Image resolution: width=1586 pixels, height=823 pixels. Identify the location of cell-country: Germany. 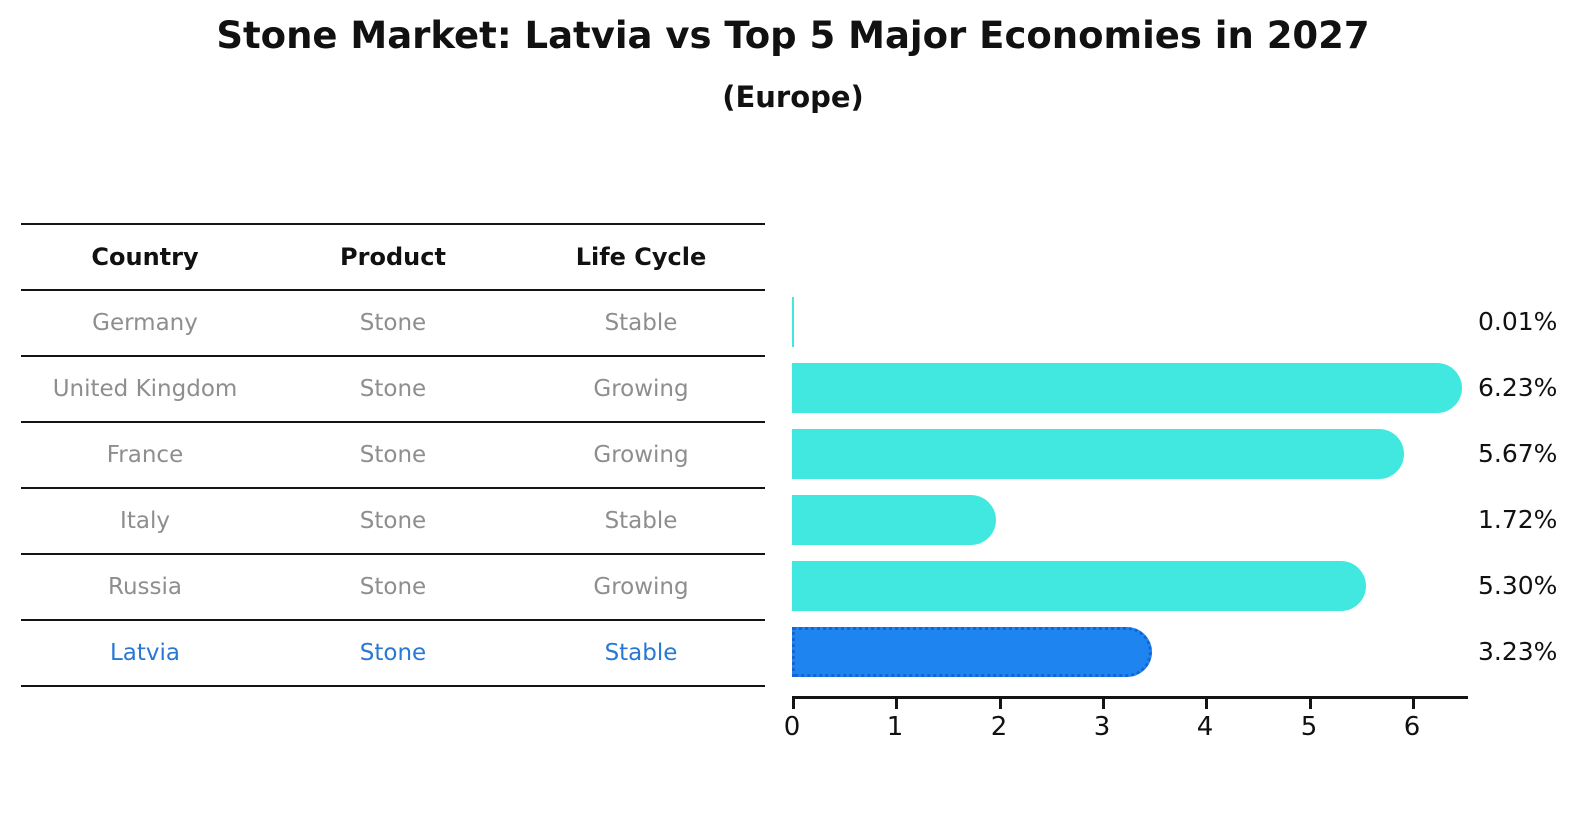
(145, 323).